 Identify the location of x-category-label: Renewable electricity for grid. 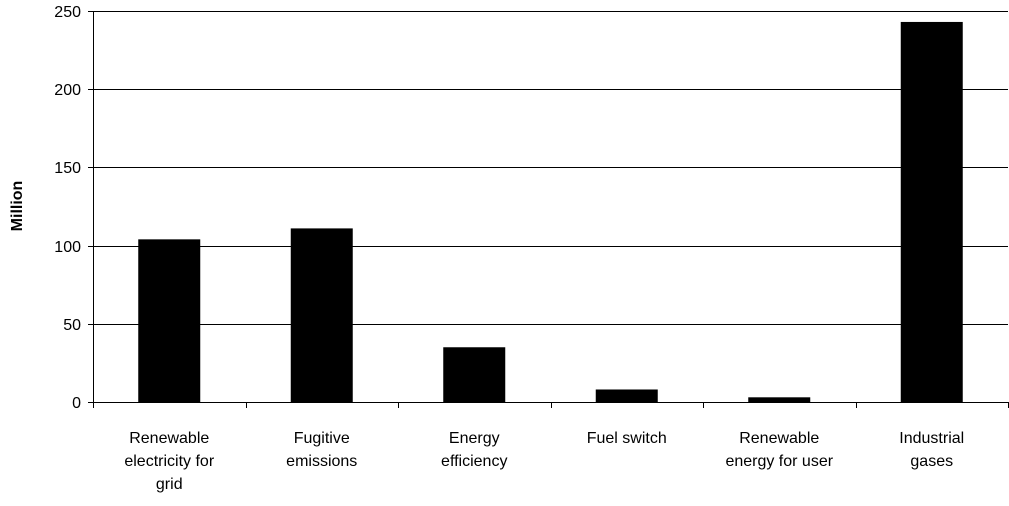
(169, 461).